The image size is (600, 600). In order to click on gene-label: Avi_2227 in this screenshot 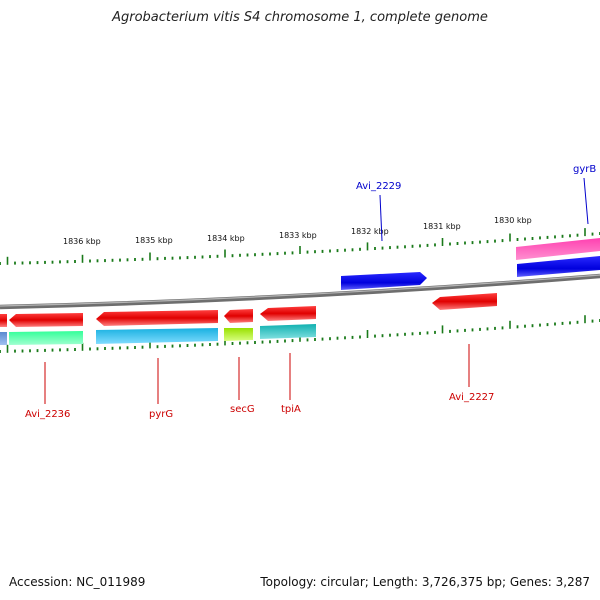, I will do `click(471, 397)`.